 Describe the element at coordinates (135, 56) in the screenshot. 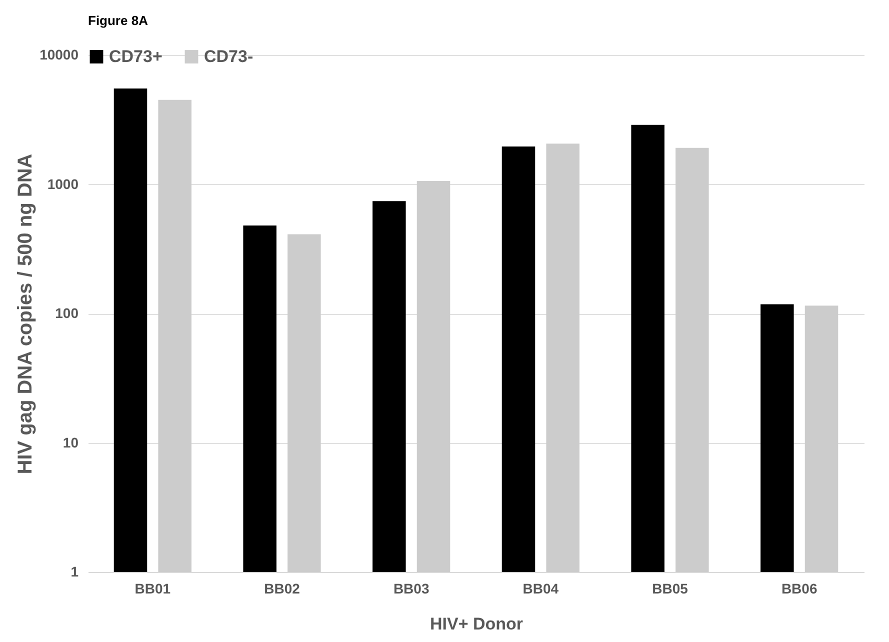

I see `legend-label: CD73+` at that location.